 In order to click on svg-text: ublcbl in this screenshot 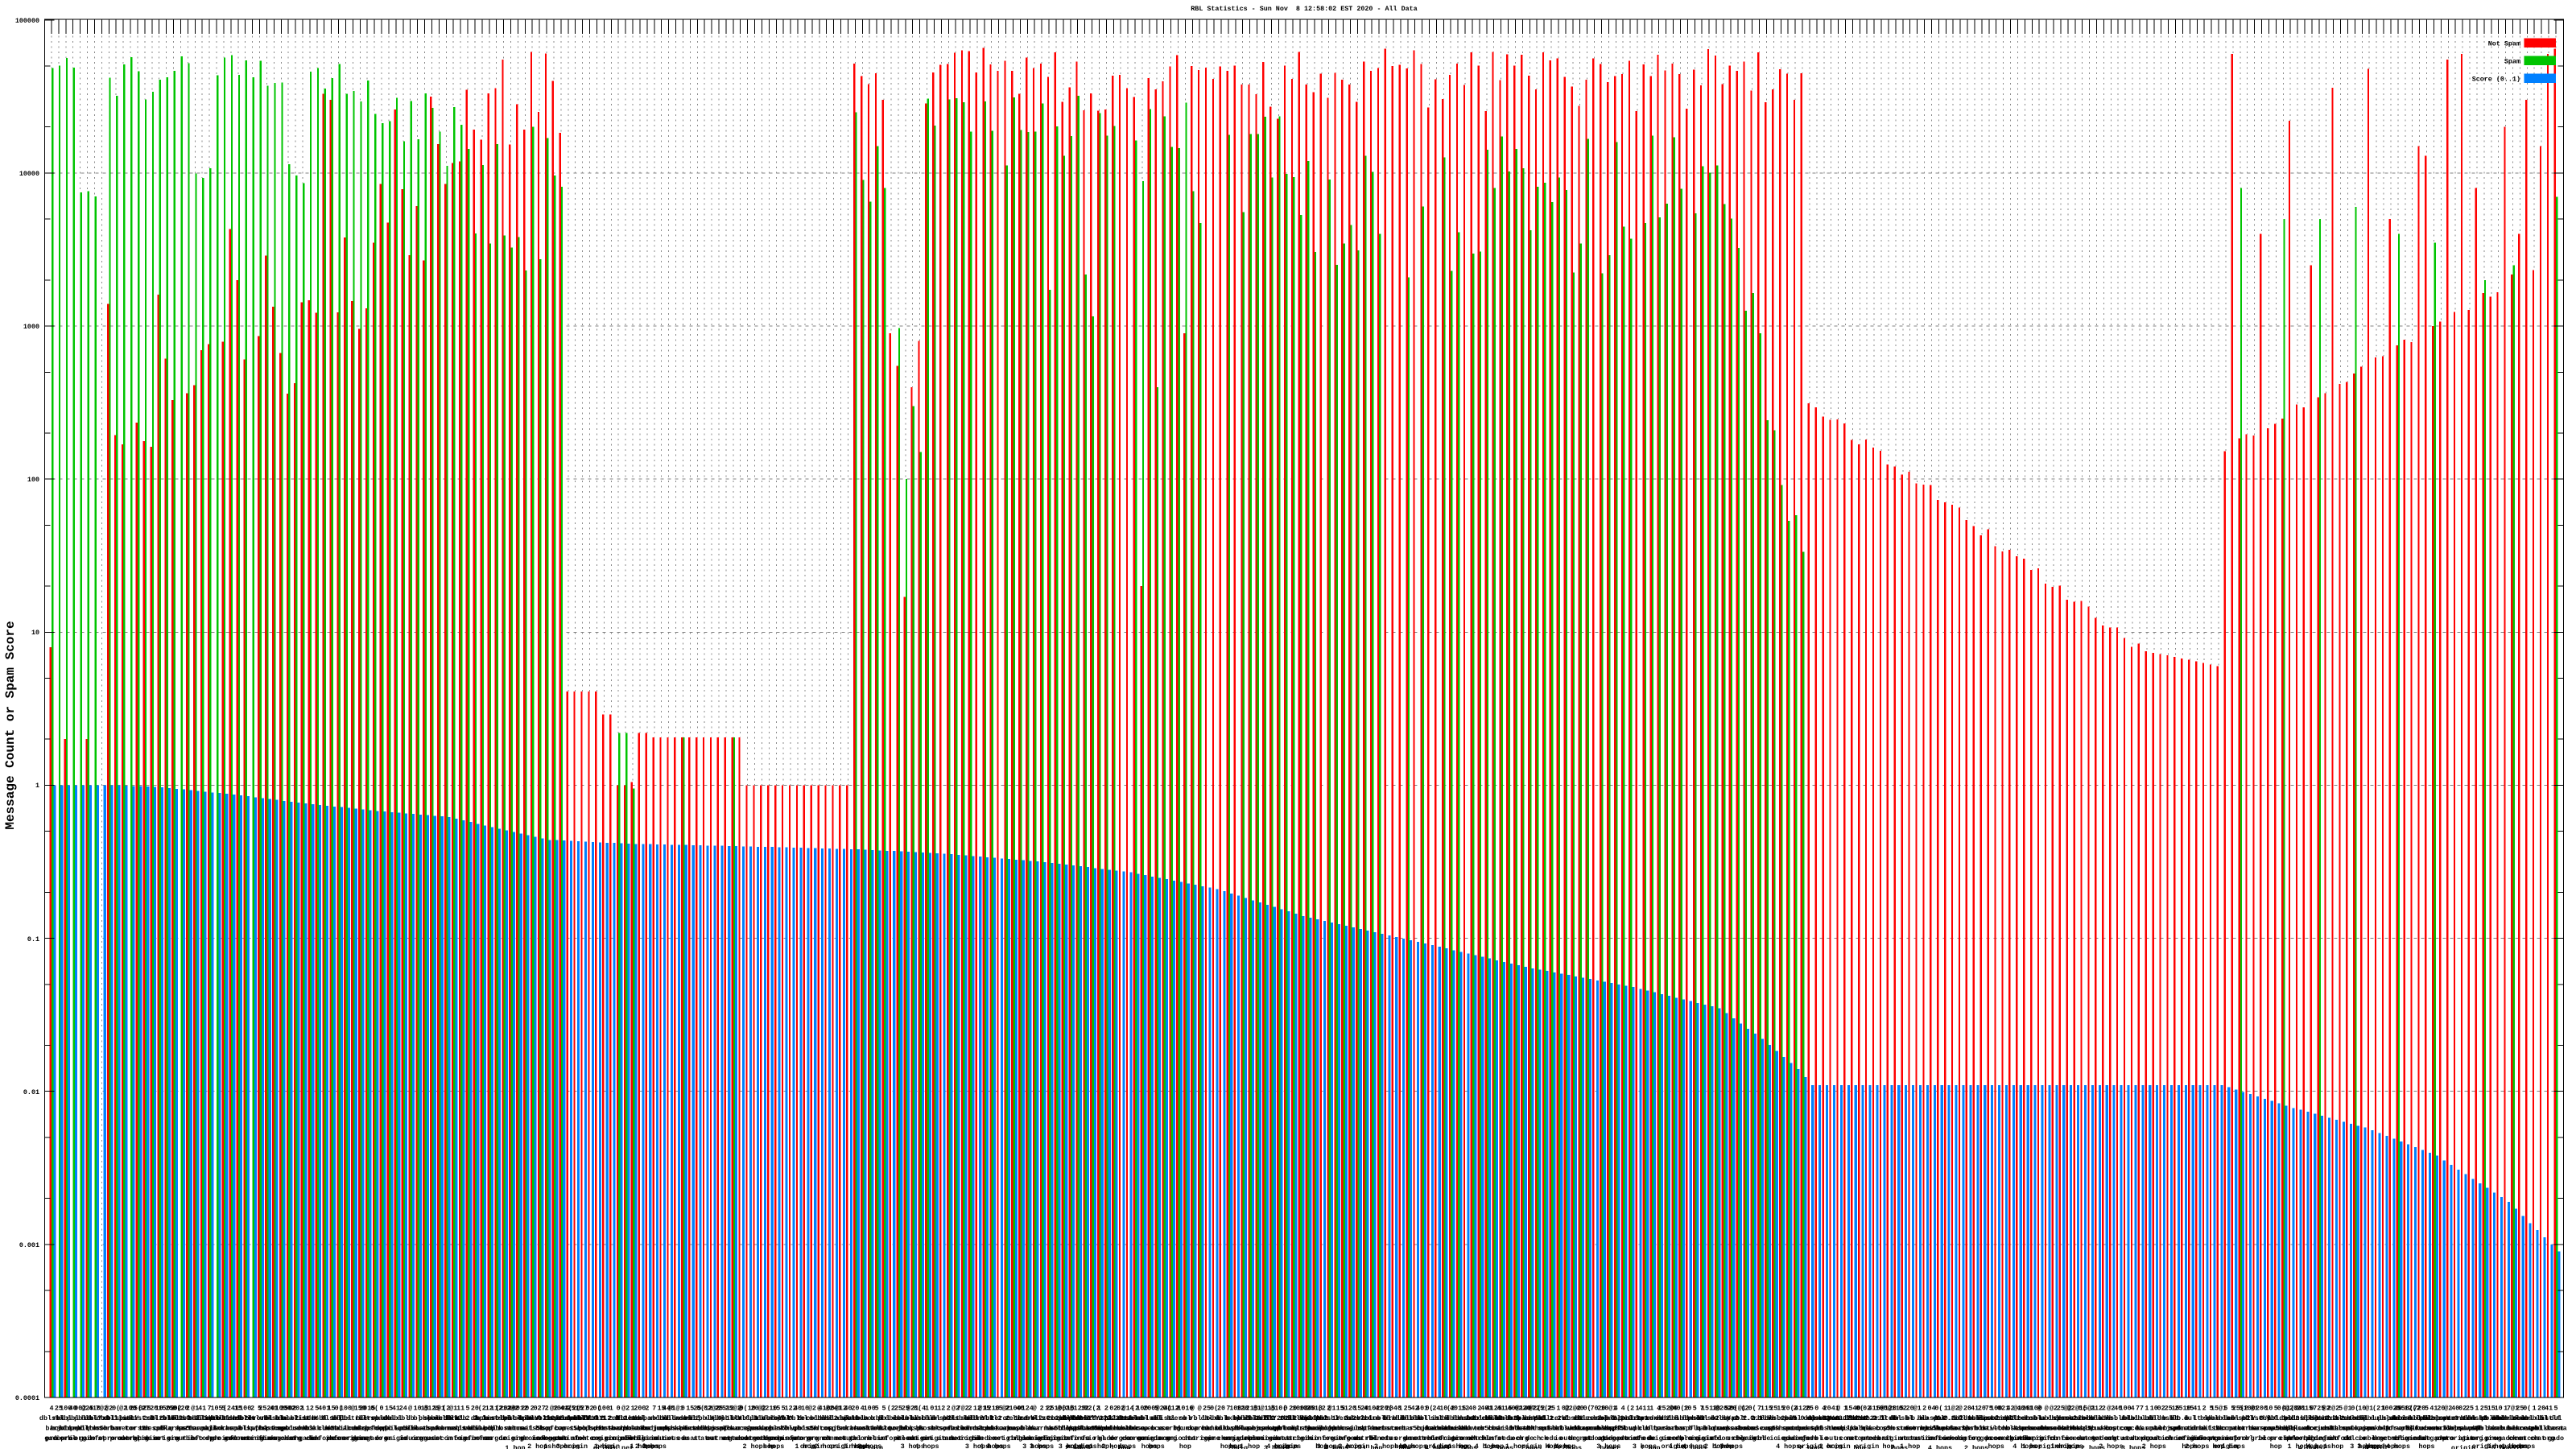, I will do `click(439, 1418)`.